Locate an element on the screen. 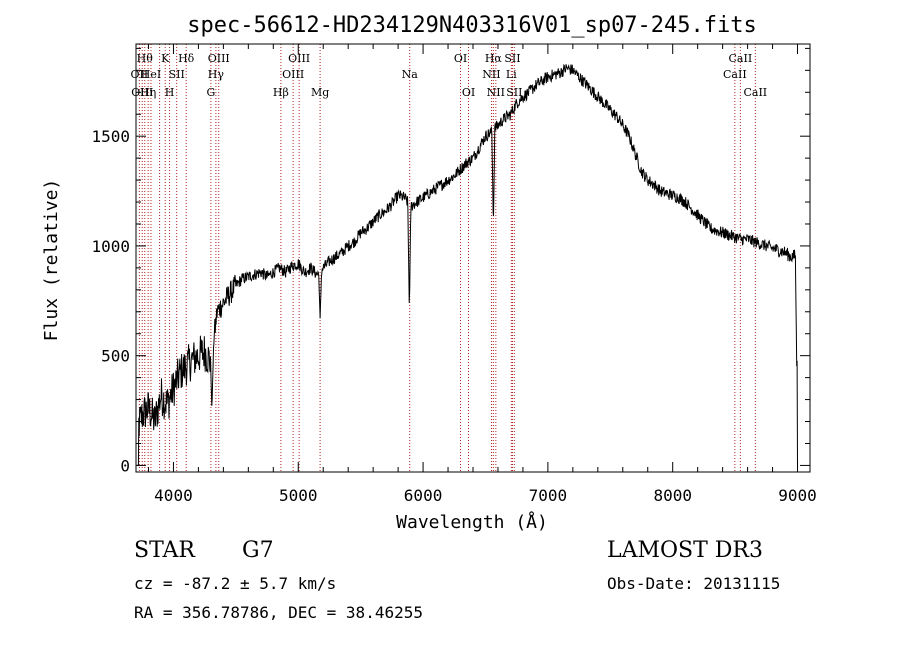  redshift-velocity: cz = -87.2 ± 5.7 km/s is located at coordinates (235, 583).